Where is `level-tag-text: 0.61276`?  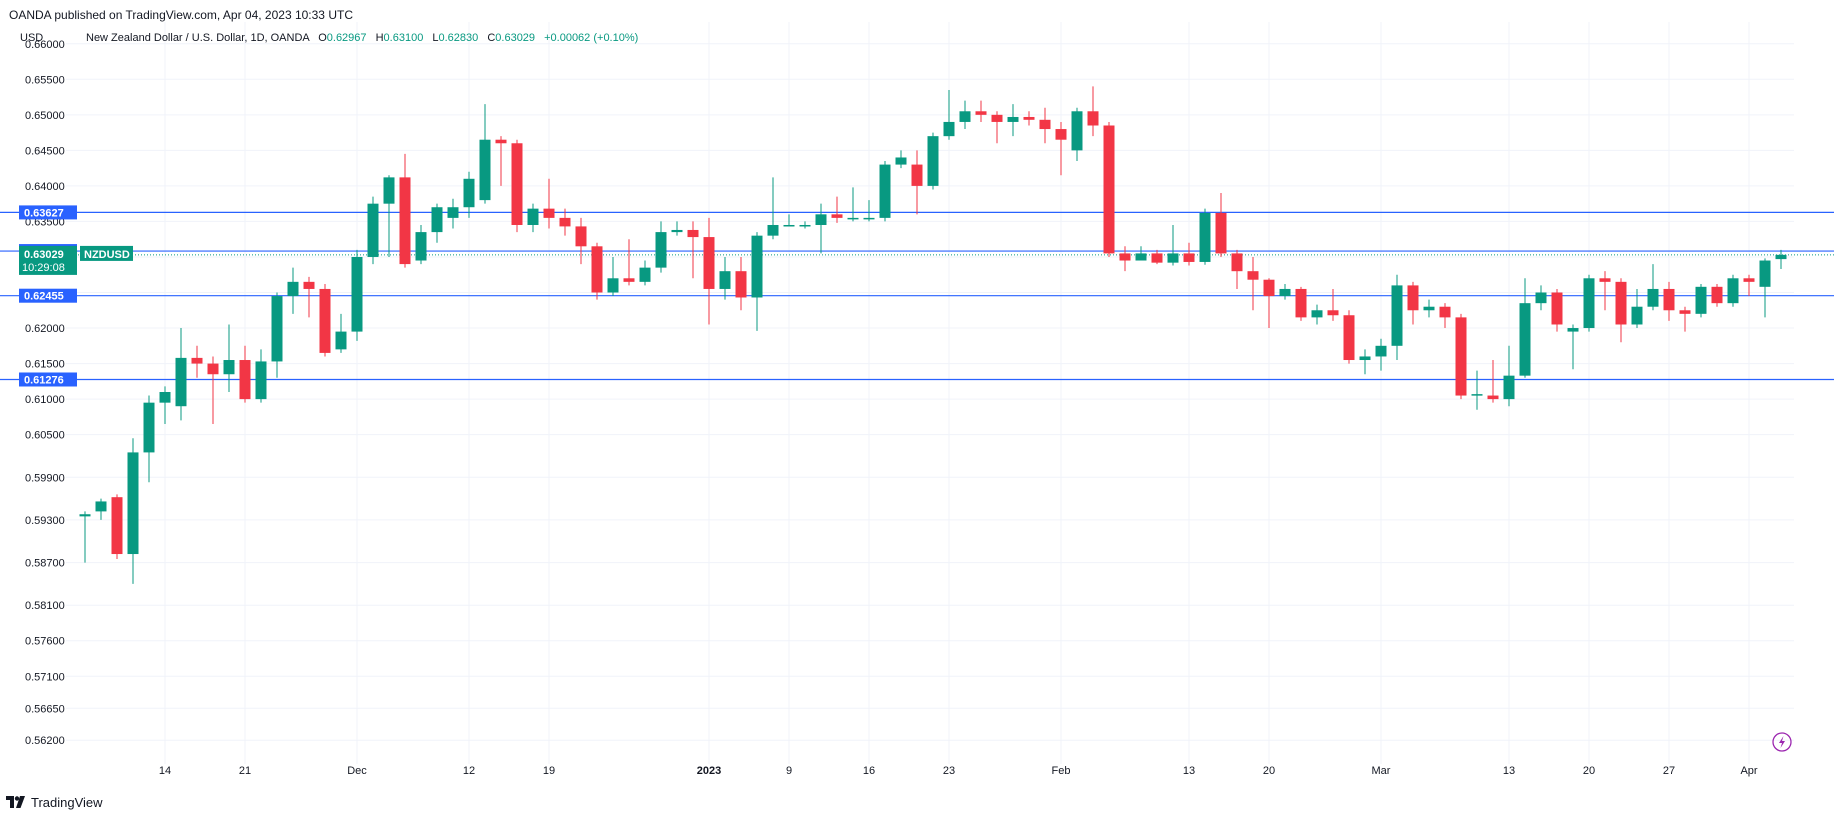
level-tag-text: 0.61276 is located at coordinates (44, 380).